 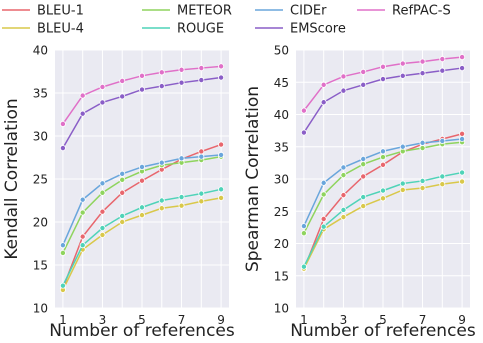 I want to click on legend-label: RefPAC-S, so click(x=421, y=11).